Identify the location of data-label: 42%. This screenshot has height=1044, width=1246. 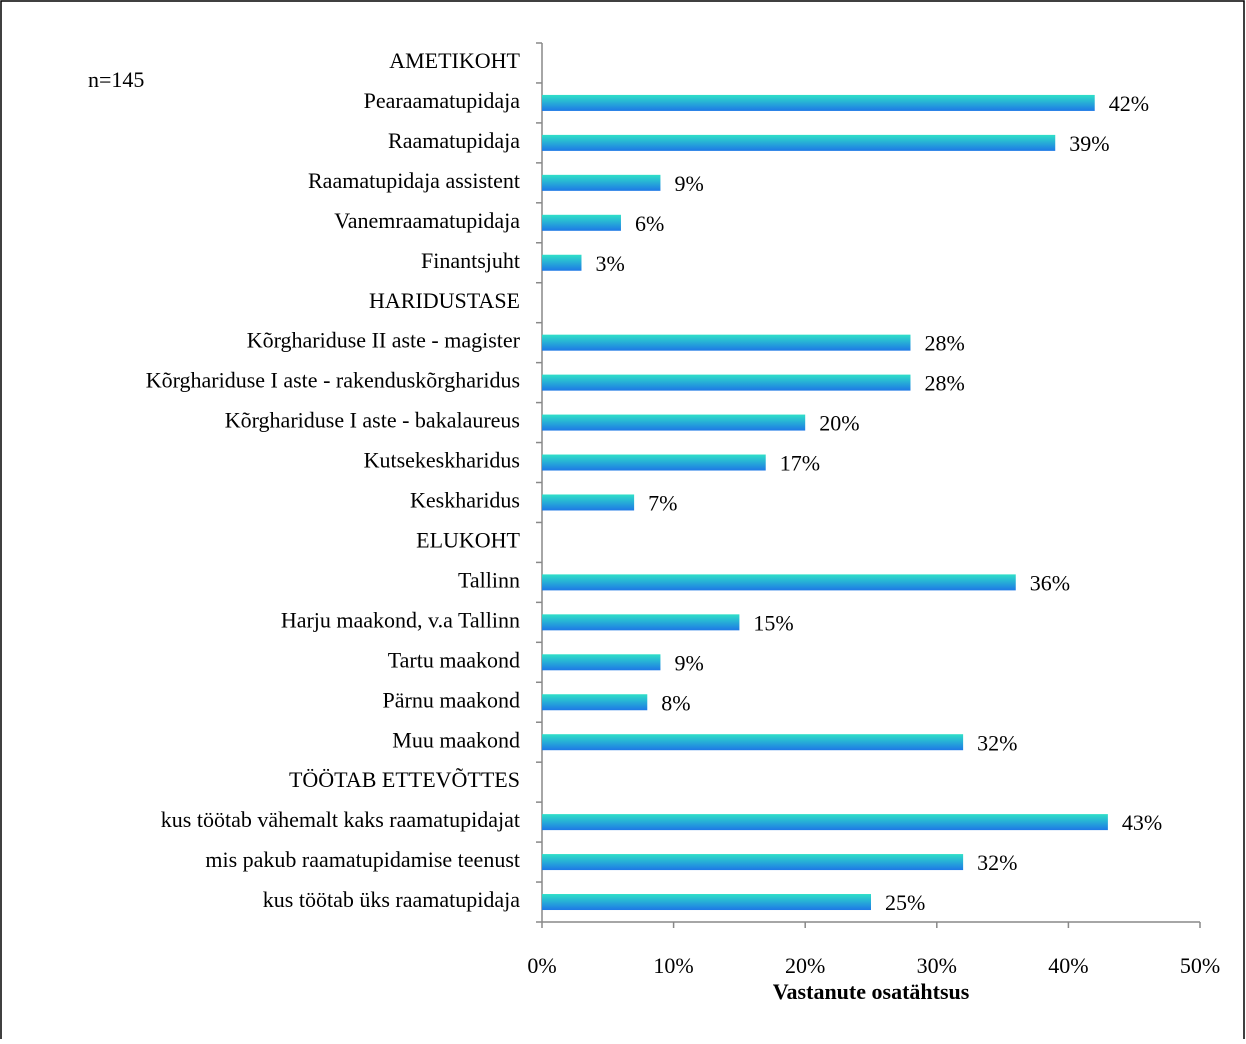
(1129, 103).